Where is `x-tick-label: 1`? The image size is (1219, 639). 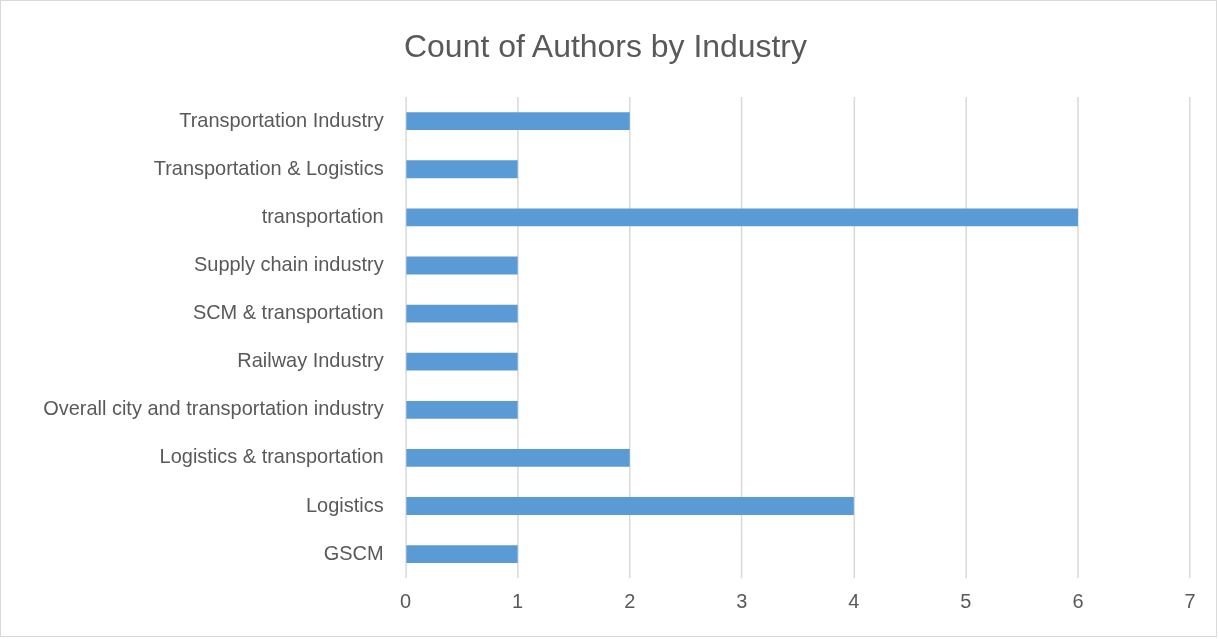 x-tick-label: 1 is located at coordinates (518, 600).